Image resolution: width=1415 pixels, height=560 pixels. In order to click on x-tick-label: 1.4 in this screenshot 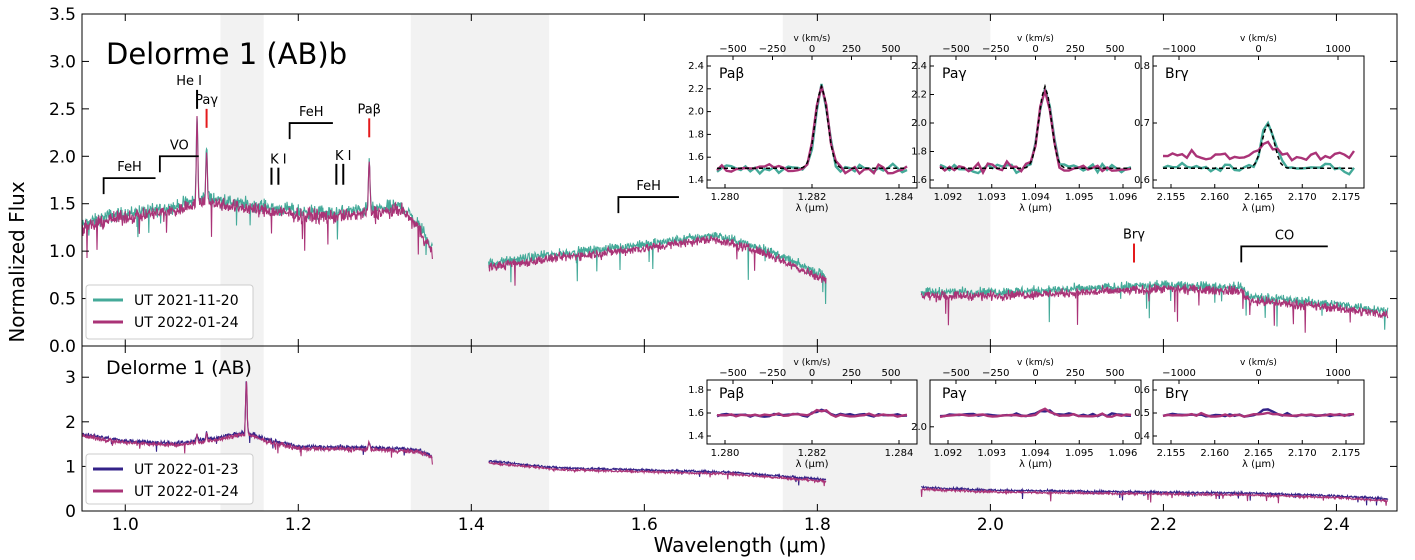, I will do `click(471, 525)`.